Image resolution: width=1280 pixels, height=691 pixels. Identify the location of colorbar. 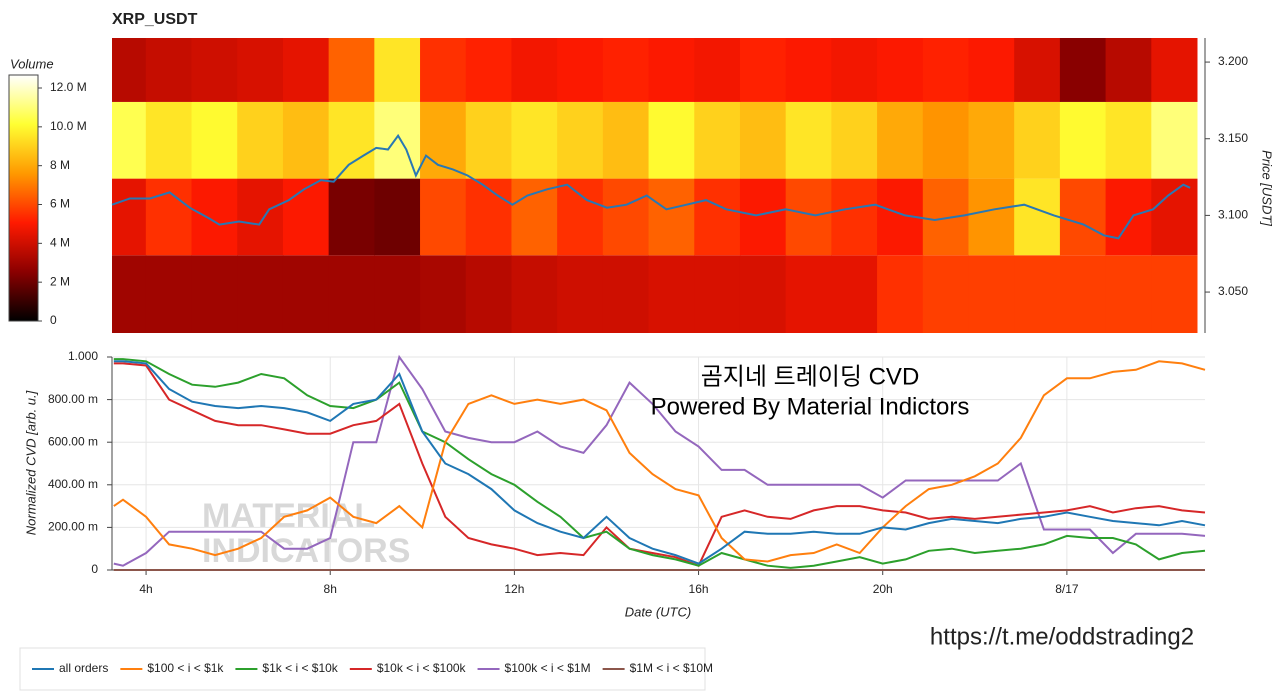
(23, 198).